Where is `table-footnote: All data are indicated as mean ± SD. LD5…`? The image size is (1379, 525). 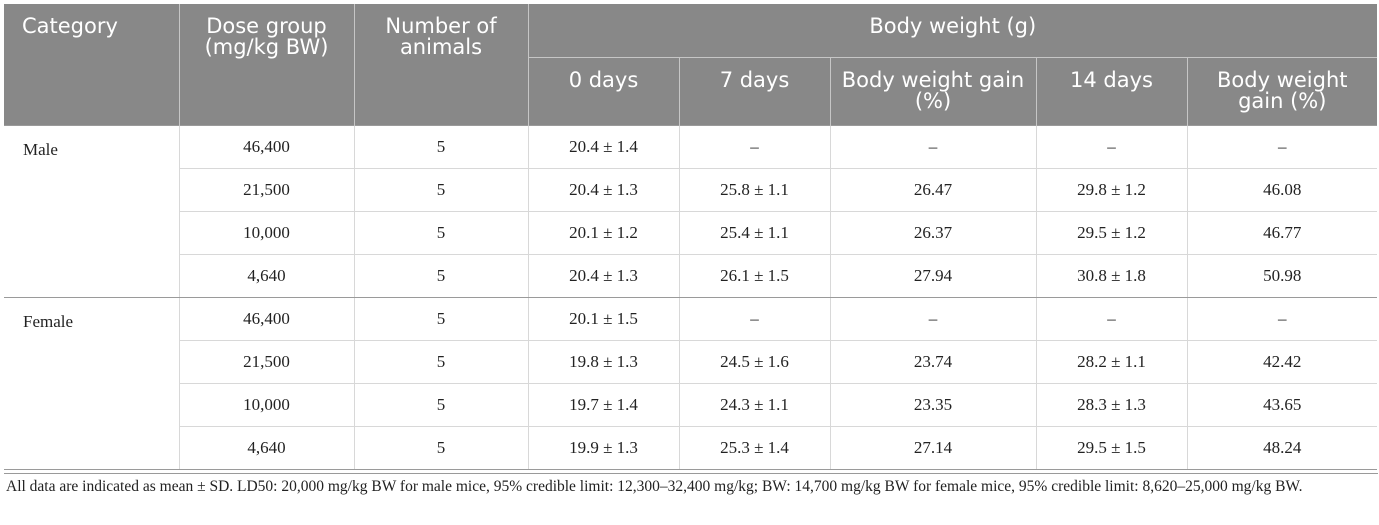
table-footnote: All data are indicated as mean ± SD. LD5… is located at coordinates (691, 485).